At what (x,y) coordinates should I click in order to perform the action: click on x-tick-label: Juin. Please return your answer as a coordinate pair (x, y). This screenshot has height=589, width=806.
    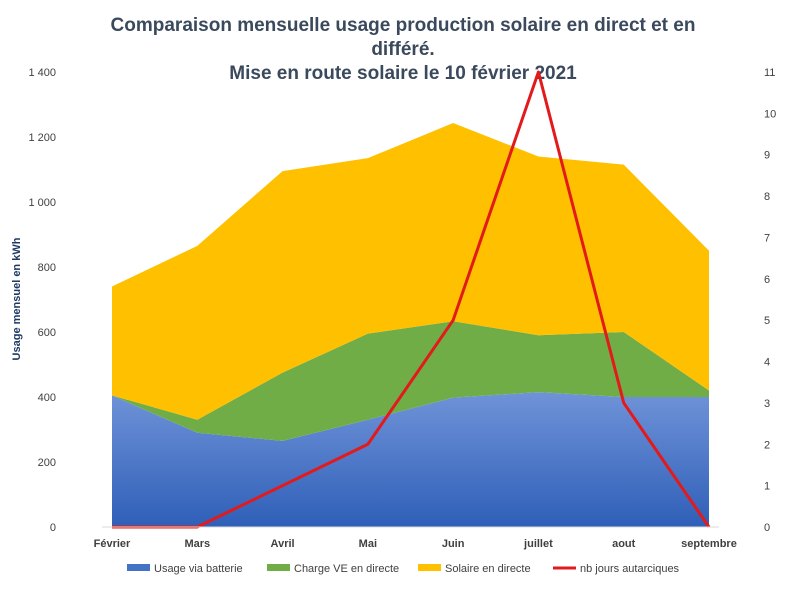
    Looking at the image, I should click on (453, 544).